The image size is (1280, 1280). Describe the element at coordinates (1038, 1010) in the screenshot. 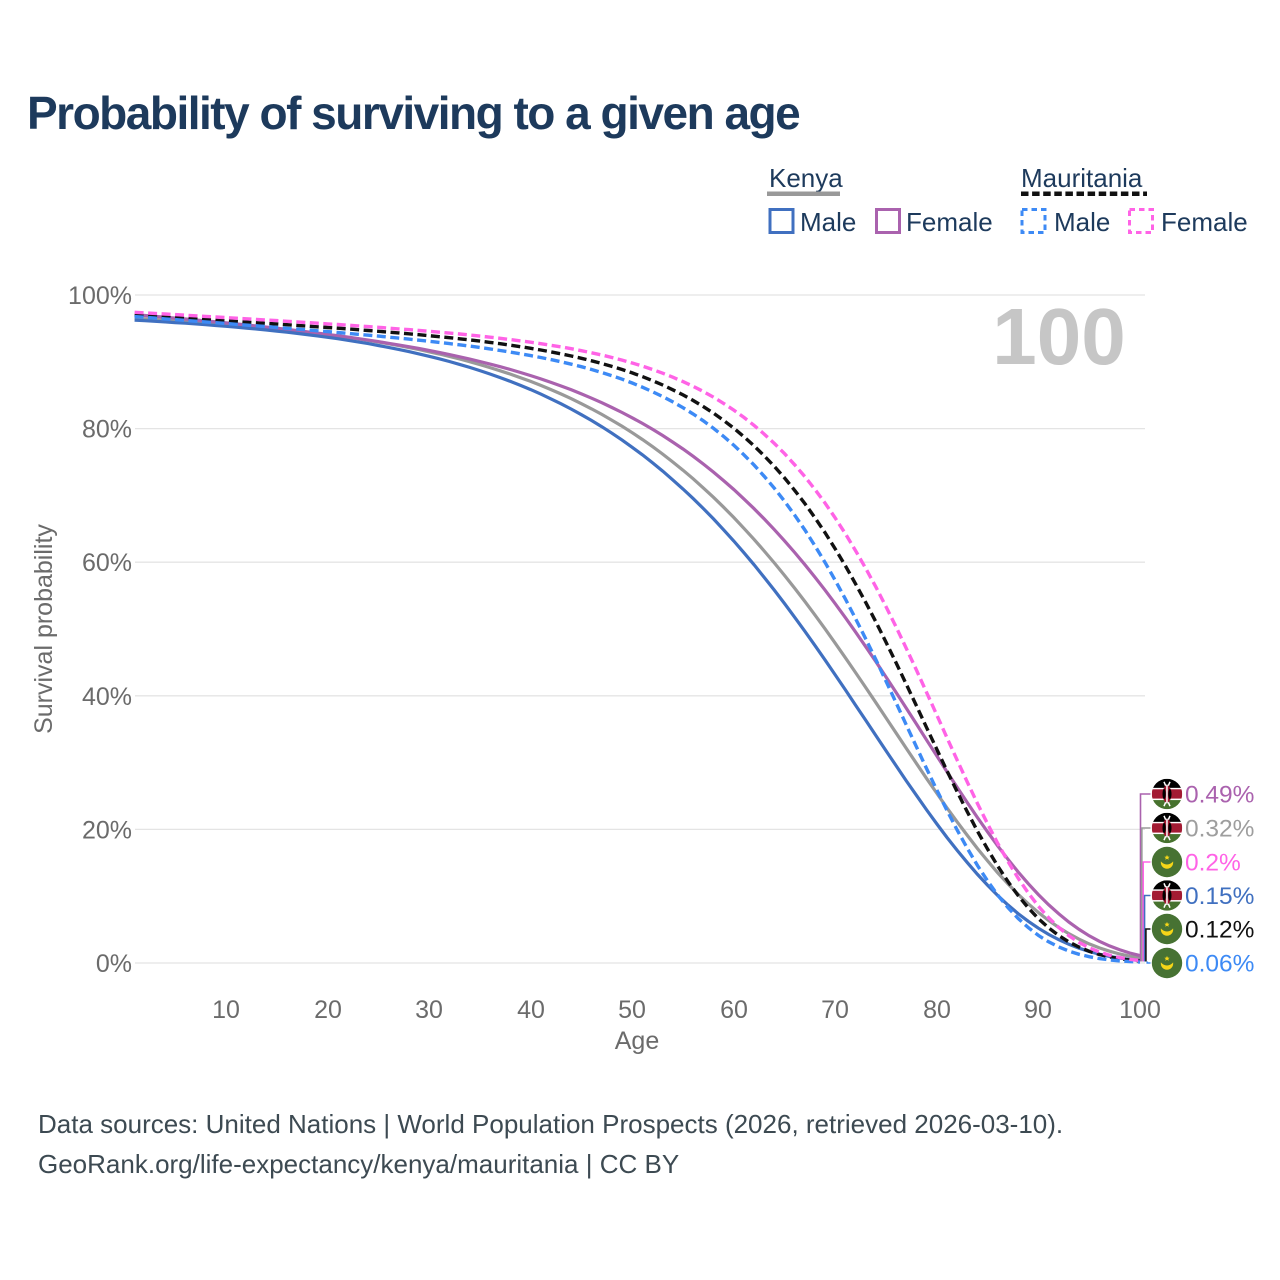

I see `svg-text: 90` at that location.